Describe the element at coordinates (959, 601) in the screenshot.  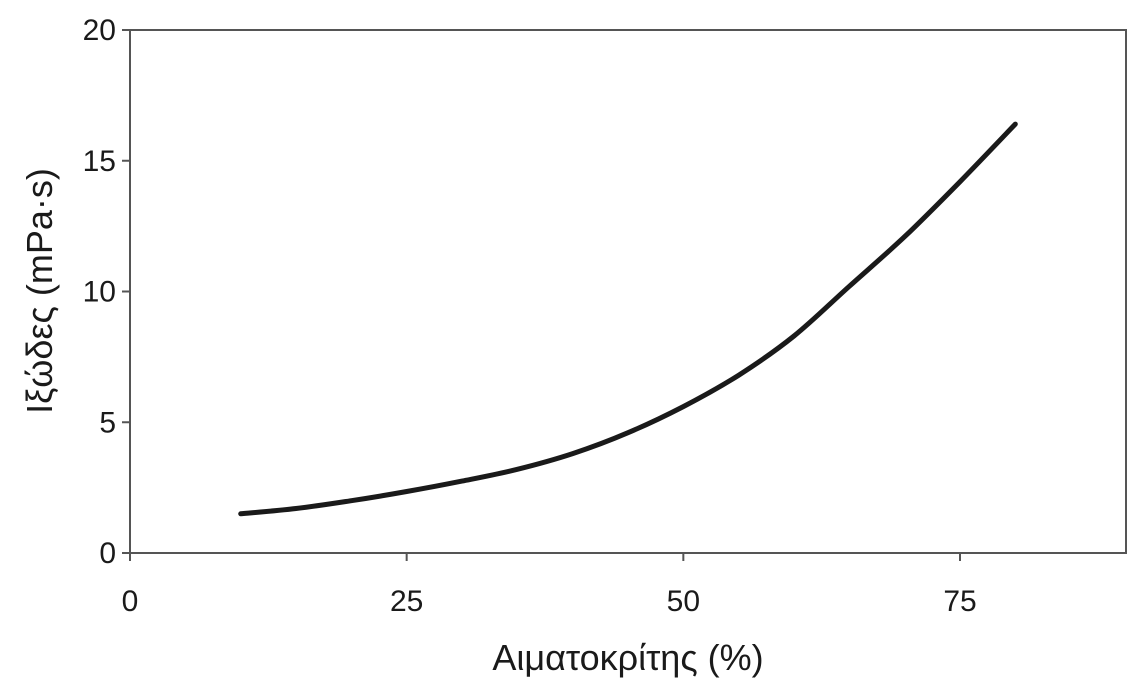
I see `x-tick-label: 75` at that location.